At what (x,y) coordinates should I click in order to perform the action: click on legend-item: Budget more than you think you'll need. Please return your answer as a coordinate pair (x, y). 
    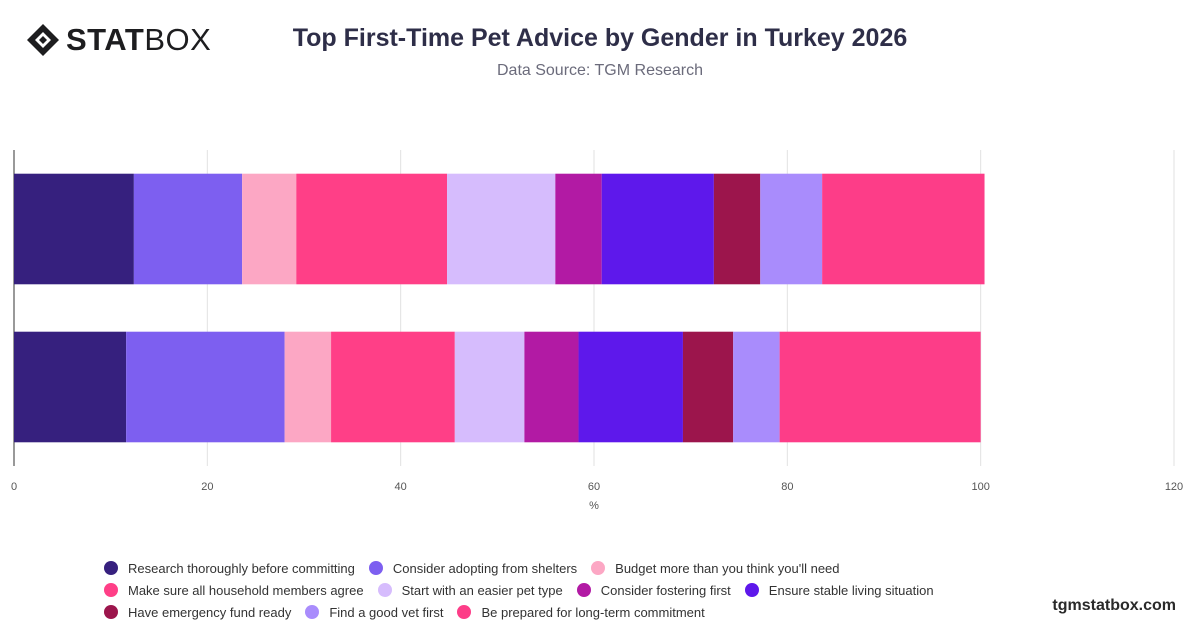
    Looking at the image, I should click on (715, 568).